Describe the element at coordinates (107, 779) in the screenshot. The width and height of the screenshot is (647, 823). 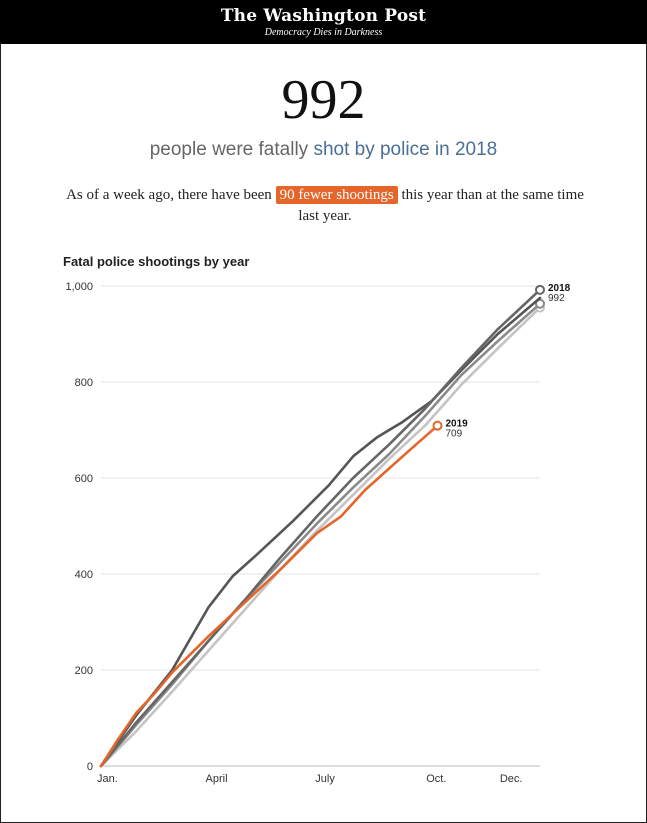
I see `x-tick-label-jan: Jan.` at that location.